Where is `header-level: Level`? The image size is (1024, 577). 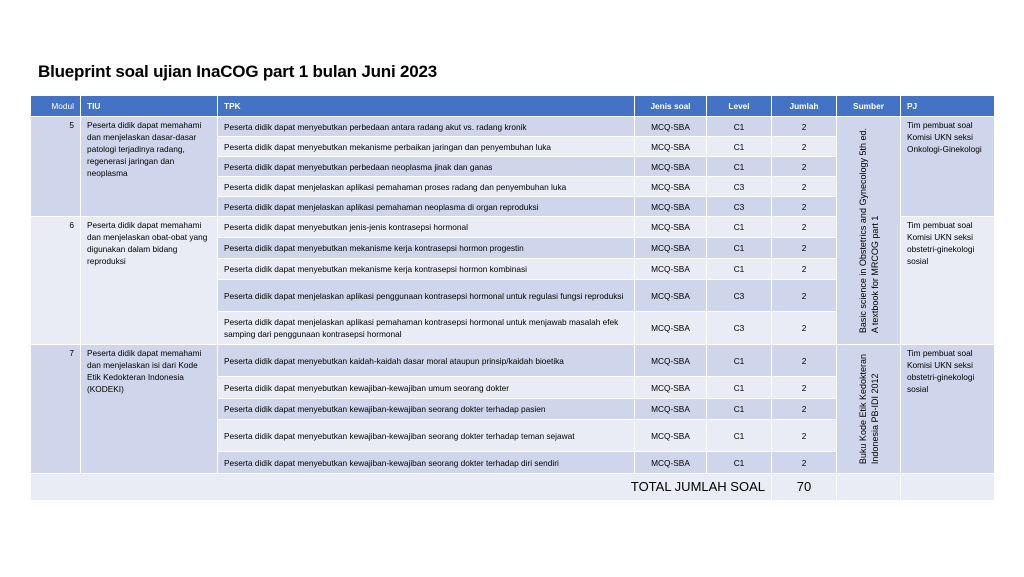 header-level: Level is located at coordinates (739, 106).